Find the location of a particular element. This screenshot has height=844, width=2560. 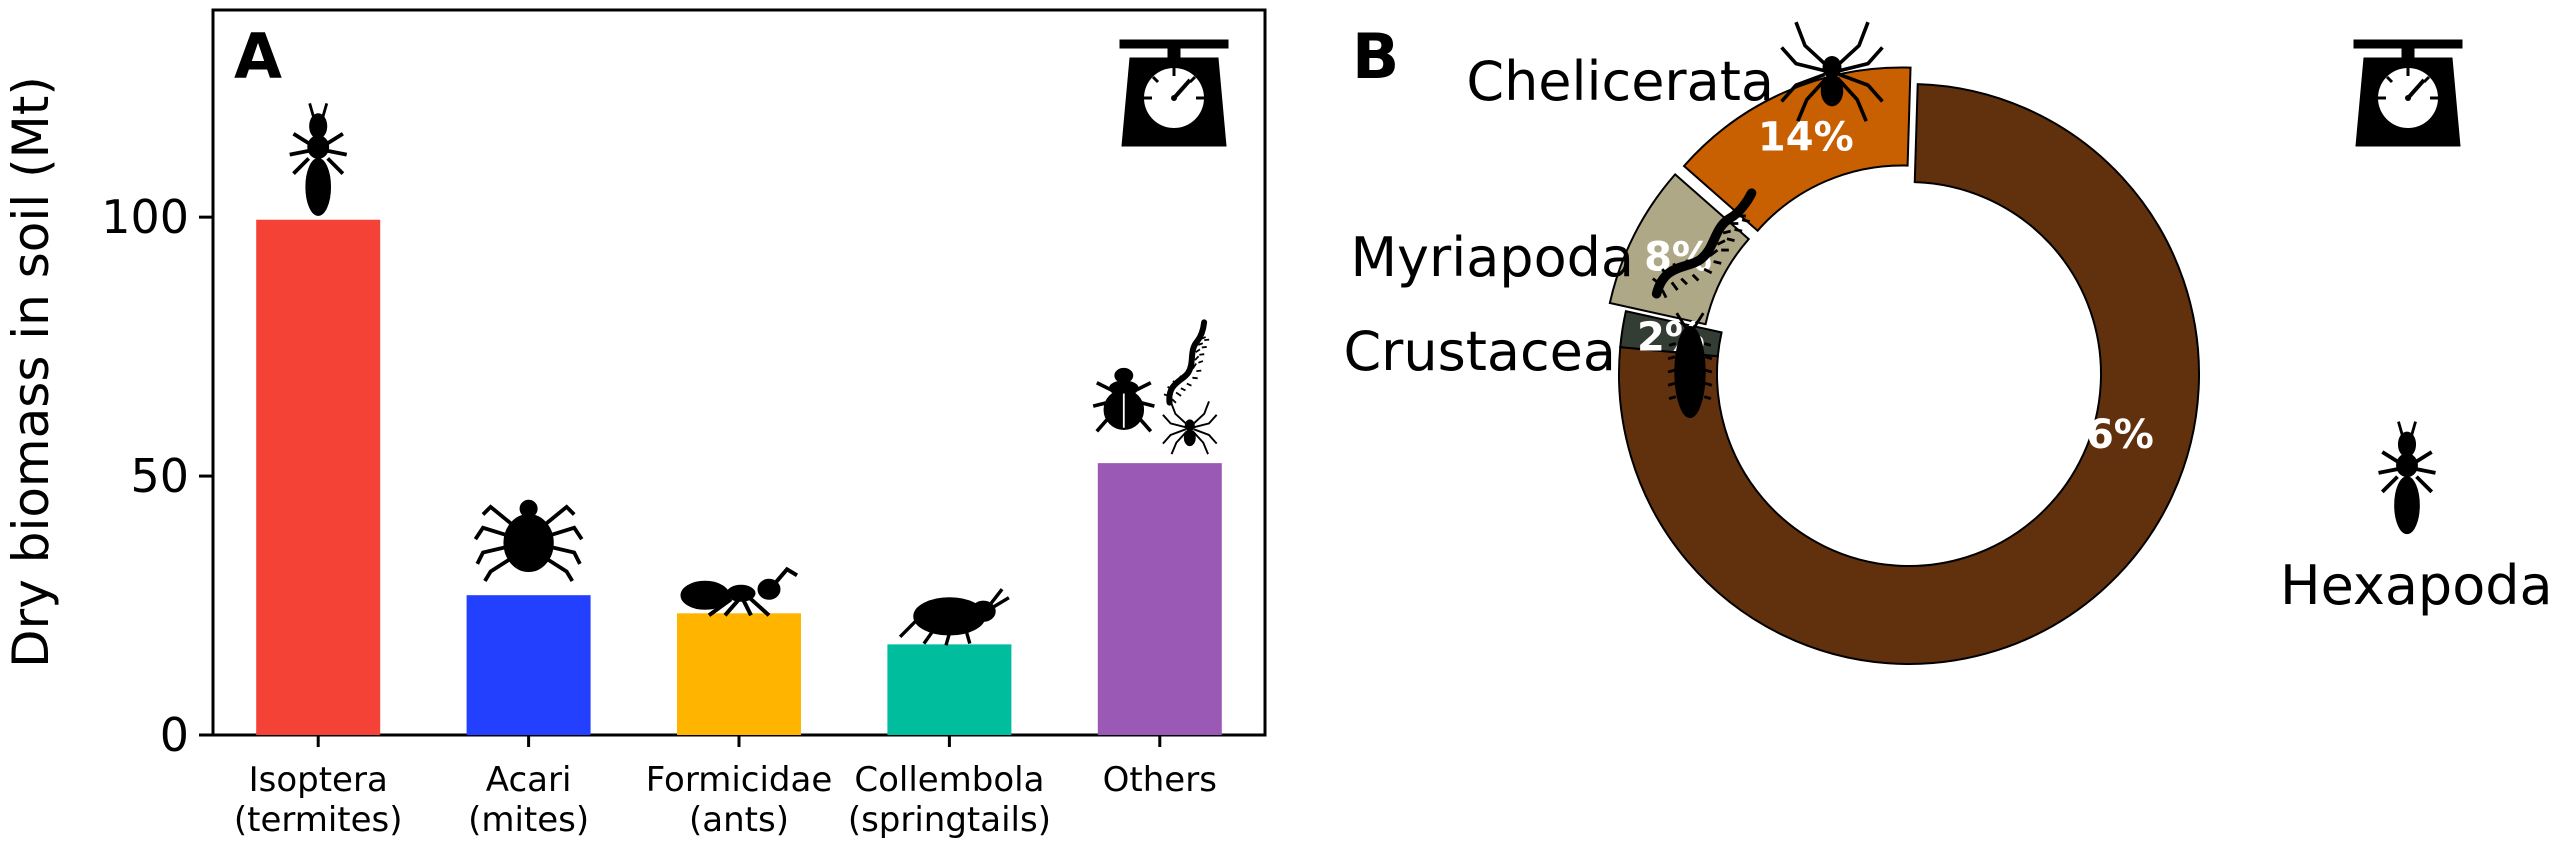

panel-letter-b: B is located at coordinates (1375, 56).